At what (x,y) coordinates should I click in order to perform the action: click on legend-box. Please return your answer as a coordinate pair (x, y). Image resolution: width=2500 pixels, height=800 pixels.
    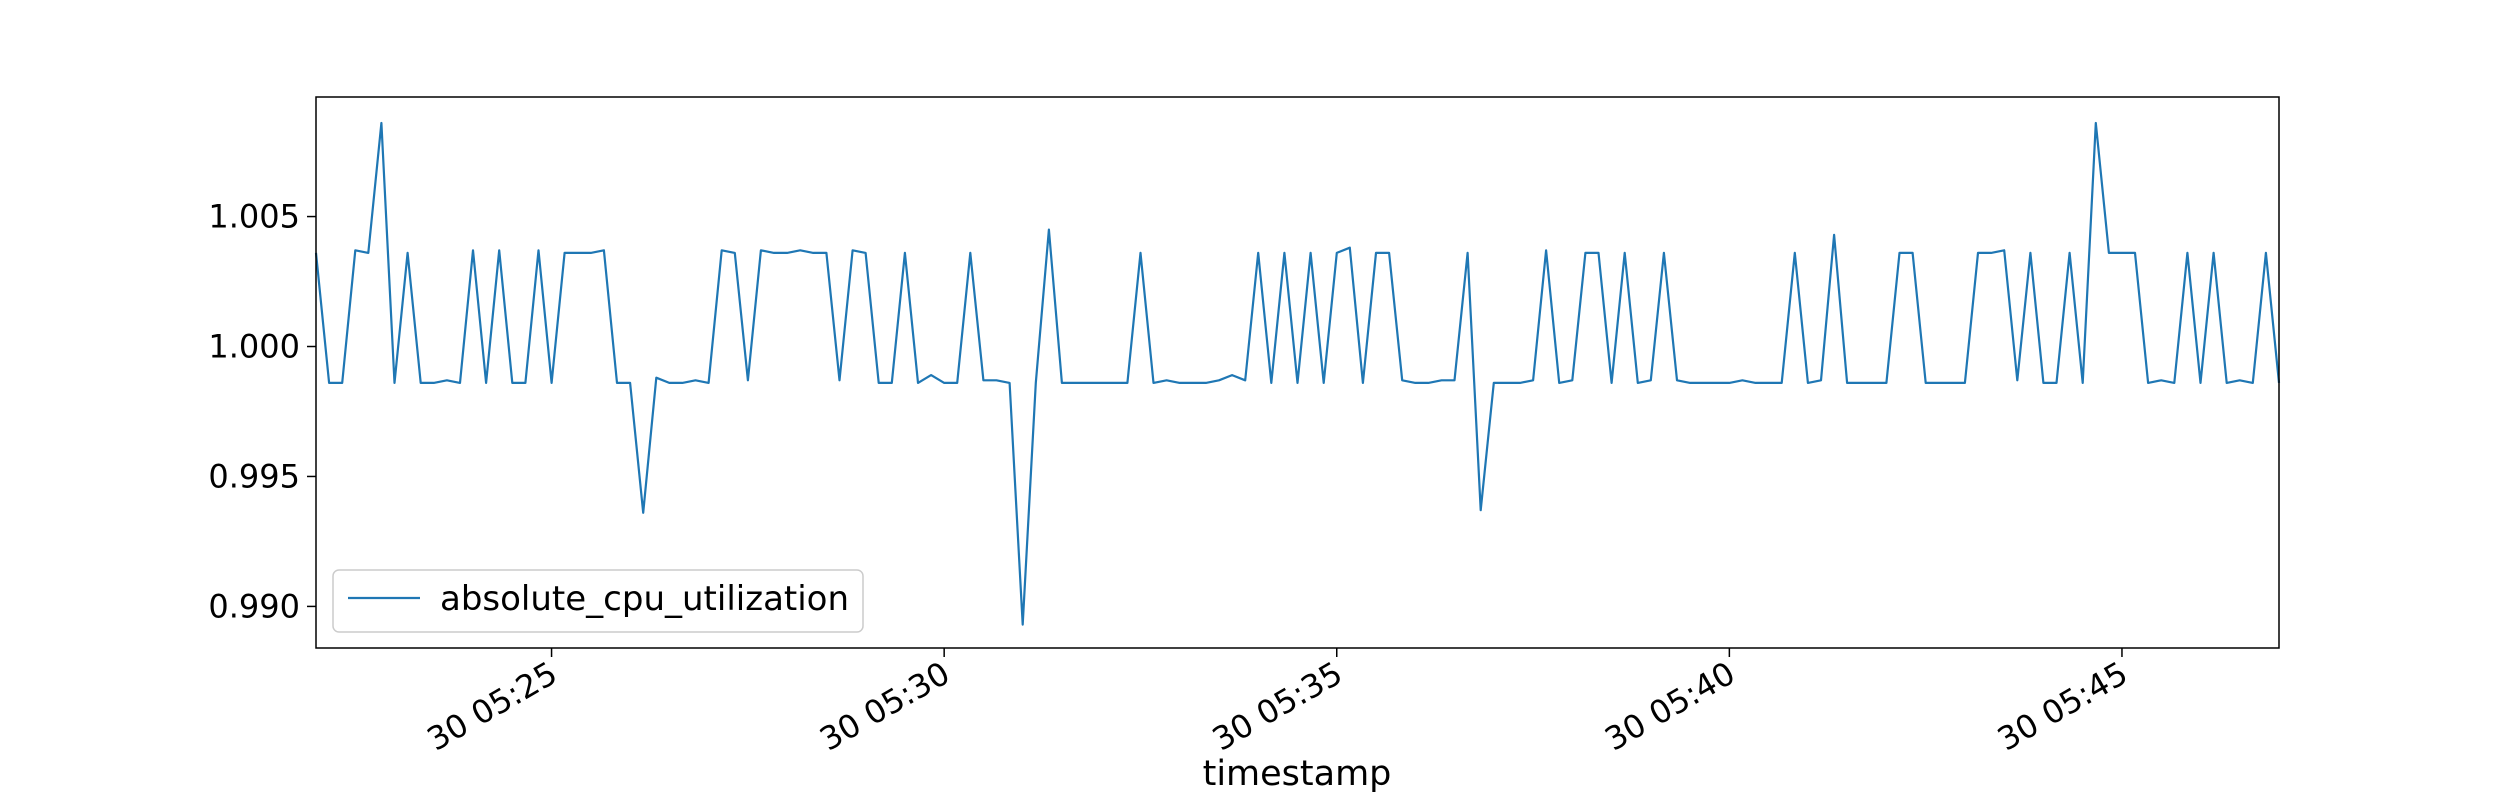
    Looking at the image, I should click on (598, 601).